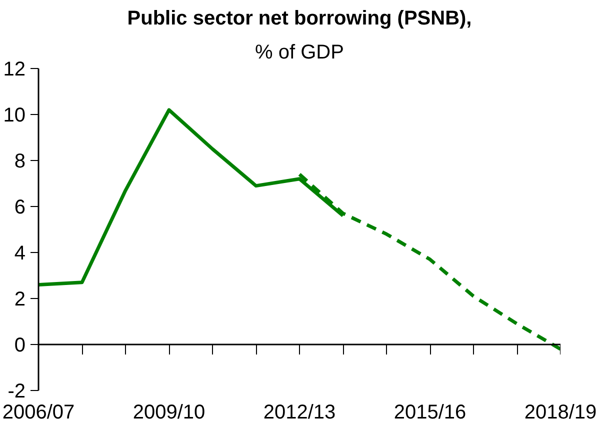 The height and width of the screenshot is (434, 613). What do you see at coordinates (299, 413) in the screenshot?
I see `x-tick-label: 2012/13` at bounding box center [299, 413].